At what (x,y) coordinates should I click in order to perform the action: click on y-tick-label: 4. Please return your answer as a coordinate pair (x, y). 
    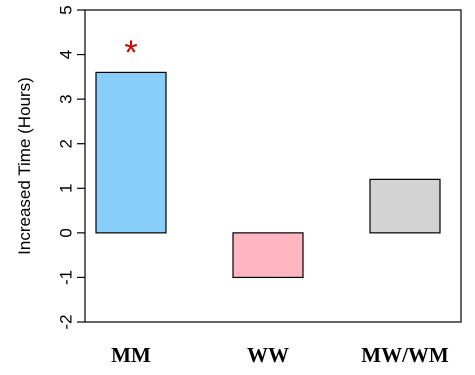
    Looking at the image, I should click on (65, 54).